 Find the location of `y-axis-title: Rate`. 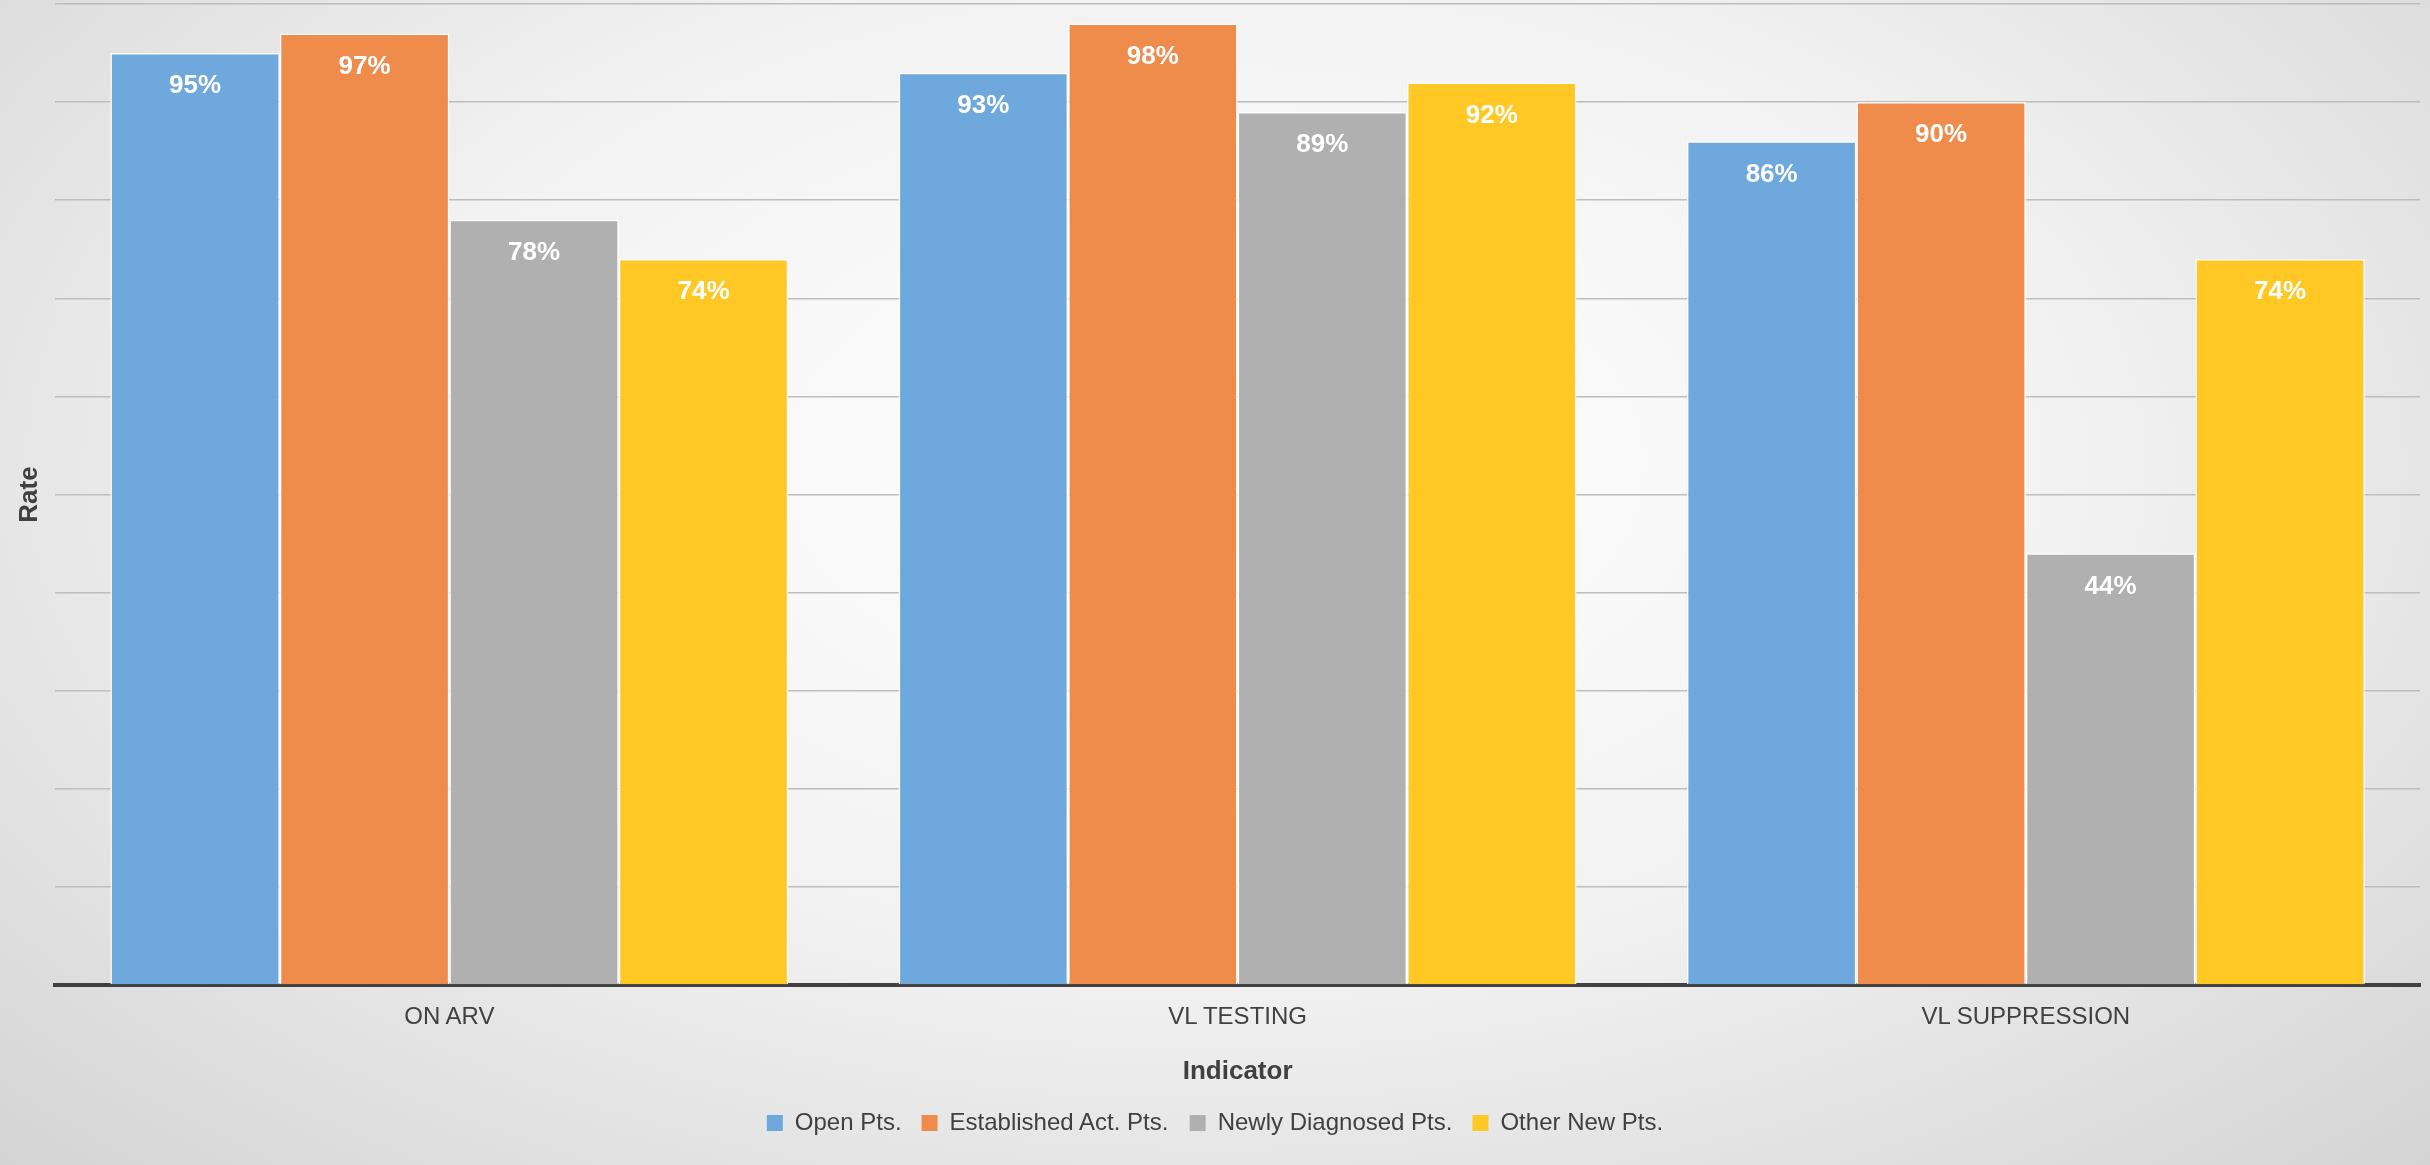

y-axis-title: Rate is located at coordinates (27, 494).